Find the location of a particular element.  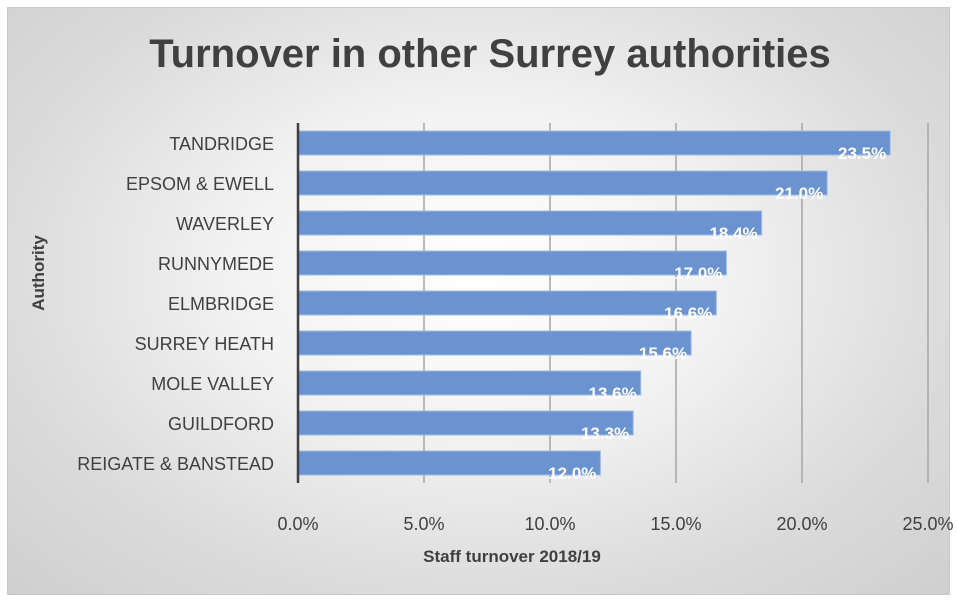

x-tick-label: 10.0% is located at coordinates (549, 524).